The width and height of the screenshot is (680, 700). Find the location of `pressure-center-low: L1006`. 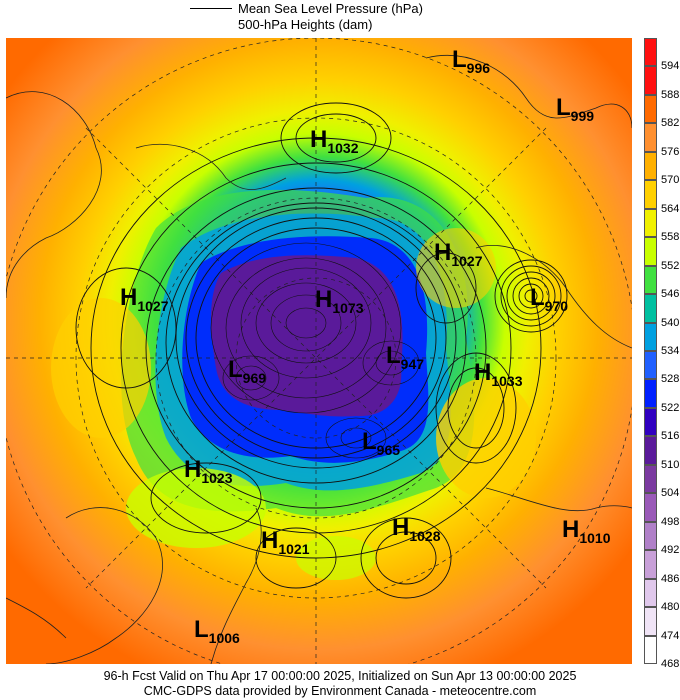

pressure-center-low: L1006 is located at coordinates (217, 631).